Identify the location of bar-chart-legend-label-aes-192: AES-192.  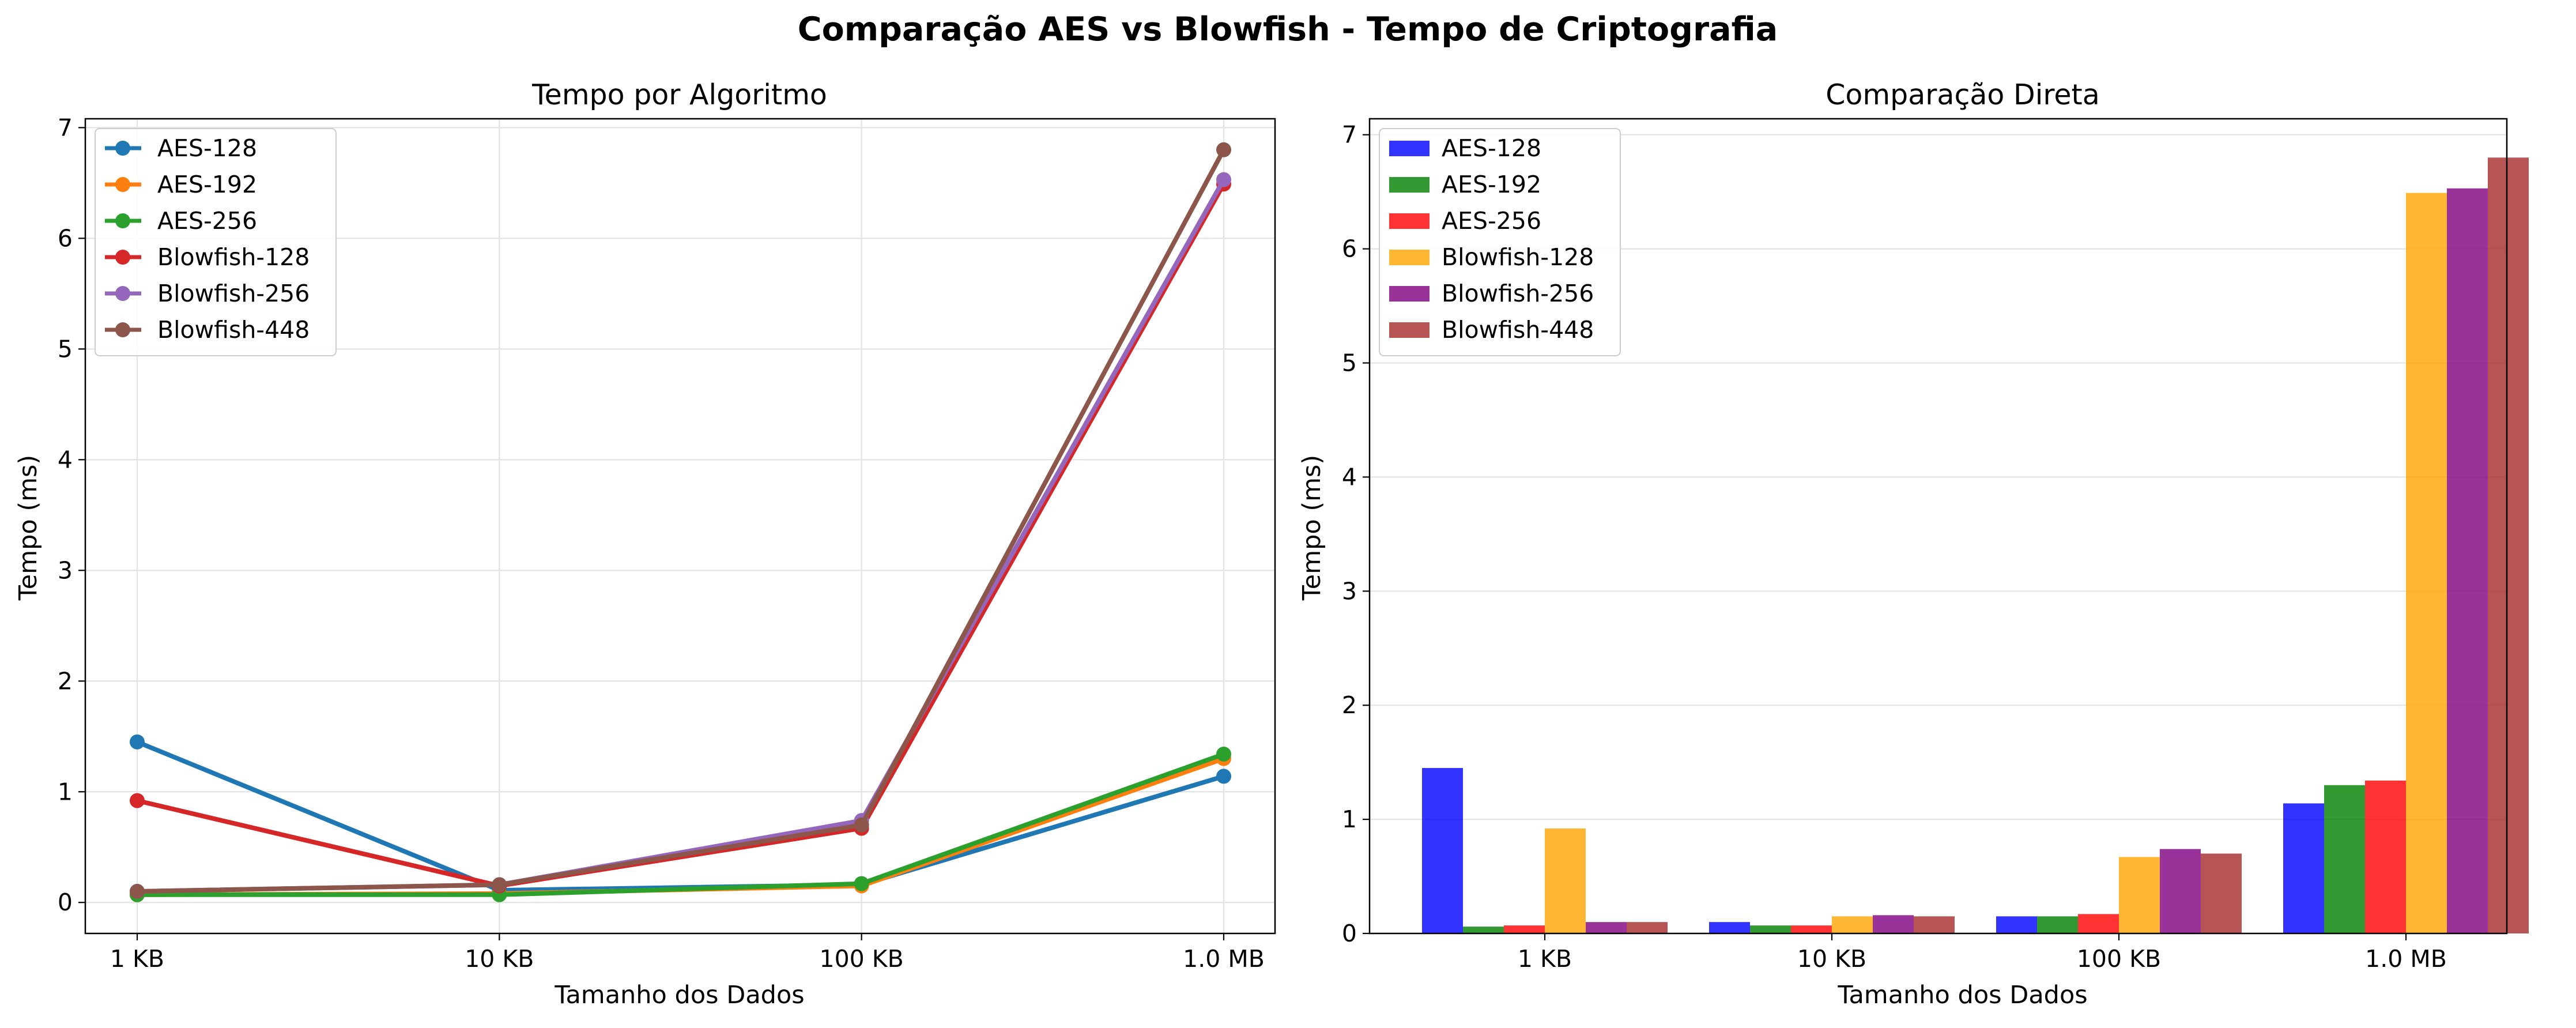
(1491, 184).